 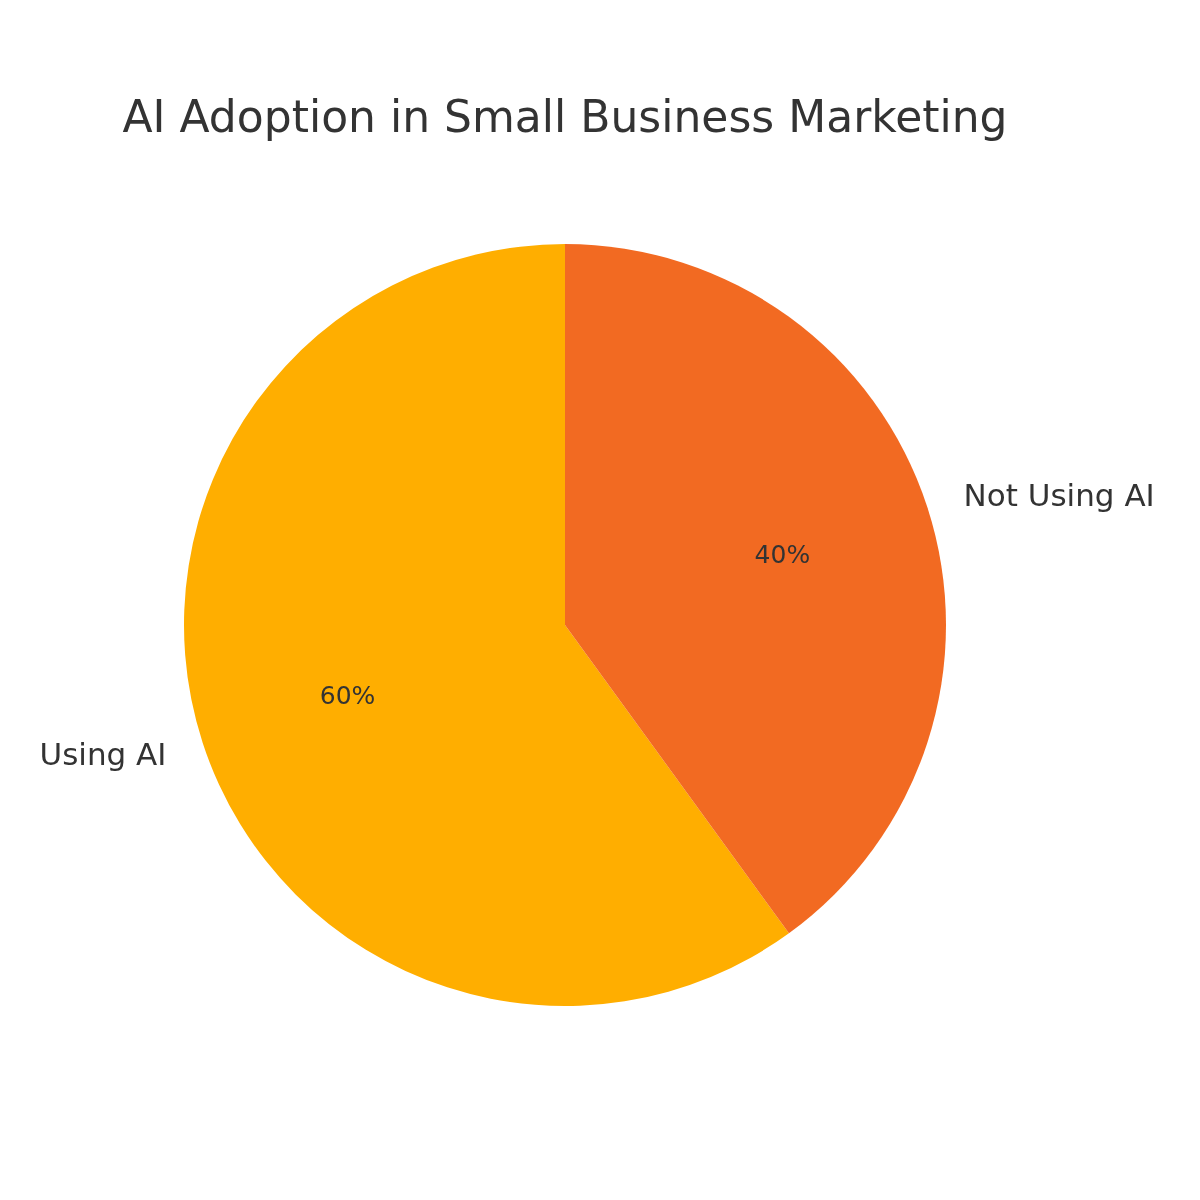 I want to click on data-label: 40%, so click(x=782, y=555).